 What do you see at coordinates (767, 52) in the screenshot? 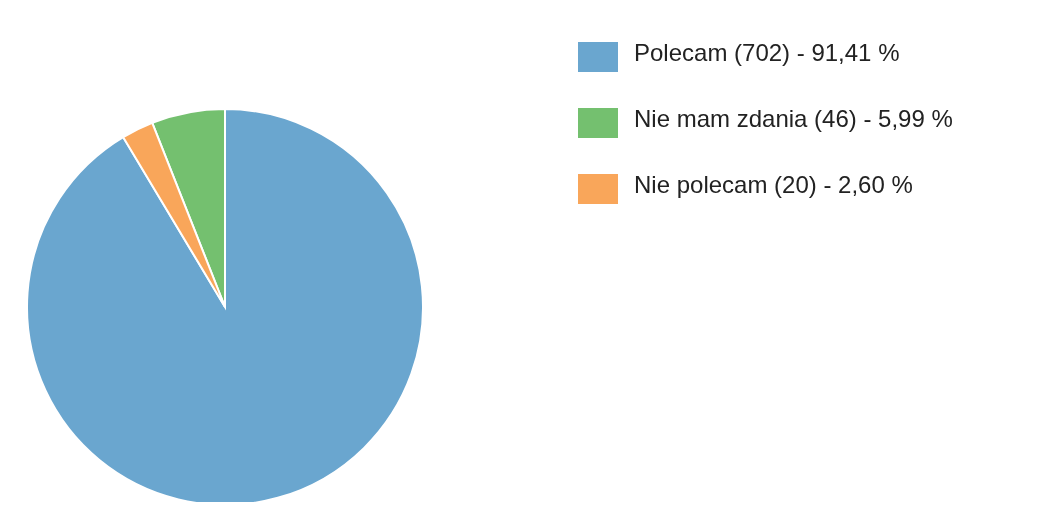
I see `legend-label: Polecam (702) - 91,41 %` at bounding box center [767, 52].